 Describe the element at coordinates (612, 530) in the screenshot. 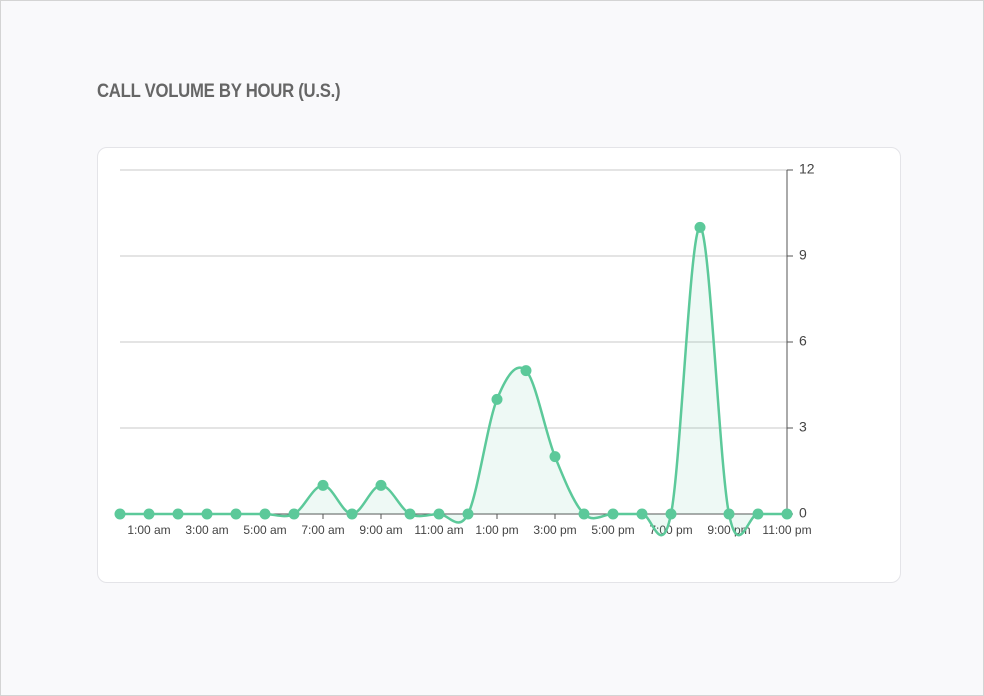

I see `x-tick-label: 5:00 pm` at that location.